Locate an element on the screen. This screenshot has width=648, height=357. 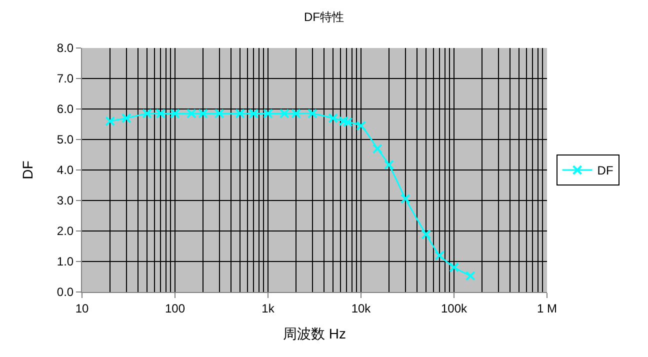
chart-title: DF特性 is located at coordinates (324, 17).